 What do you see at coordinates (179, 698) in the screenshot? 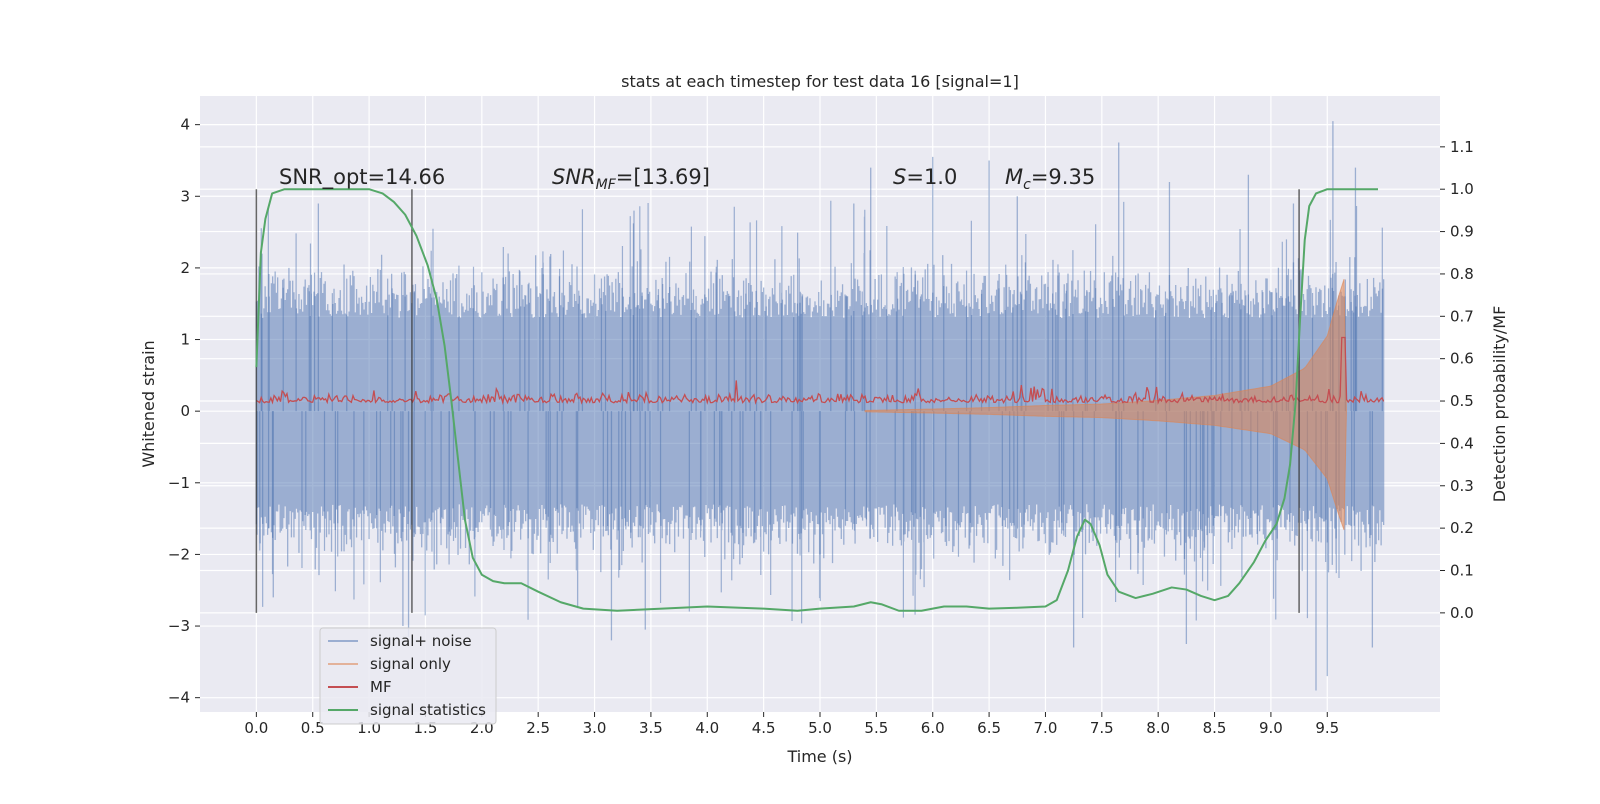
I see `y-tick-label: −4` at bounding box center [179, 698].